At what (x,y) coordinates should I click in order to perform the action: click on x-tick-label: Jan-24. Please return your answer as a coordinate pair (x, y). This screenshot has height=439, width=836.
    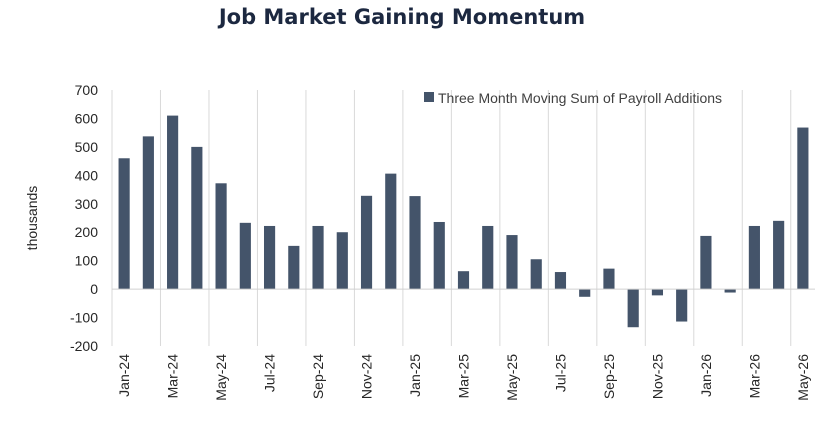
    Looking at the image, I should click on (124, 375).